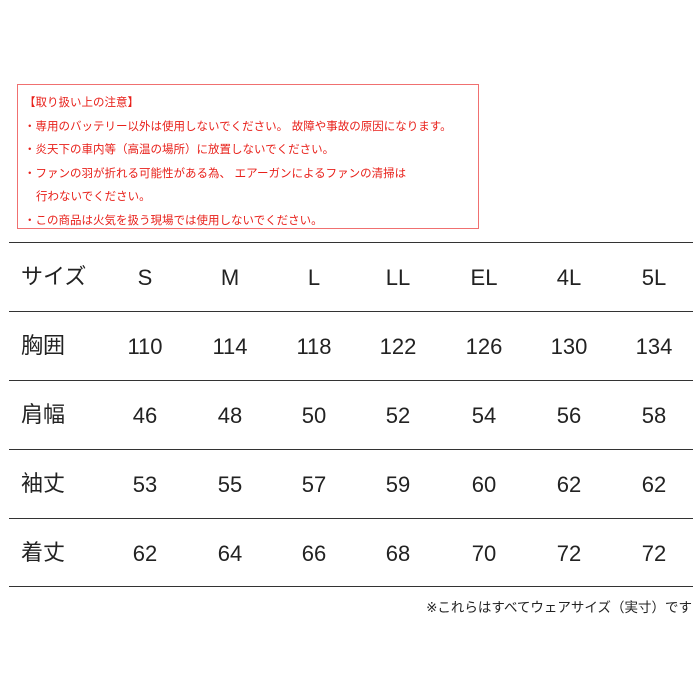  Describe the element at coordinates (351, 552) in the screenshot. I see `table-row: 着丈 62 64 66 68 70 72 72` at that location.